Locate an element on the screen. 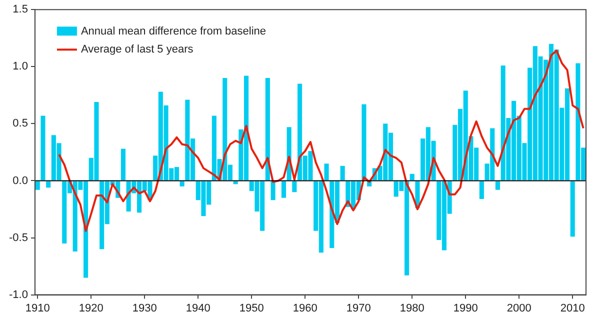 Image resolution: width=600 pixels, height=320 pixels. y-tick-label: 0.0 is located at coordinates (20, 180).